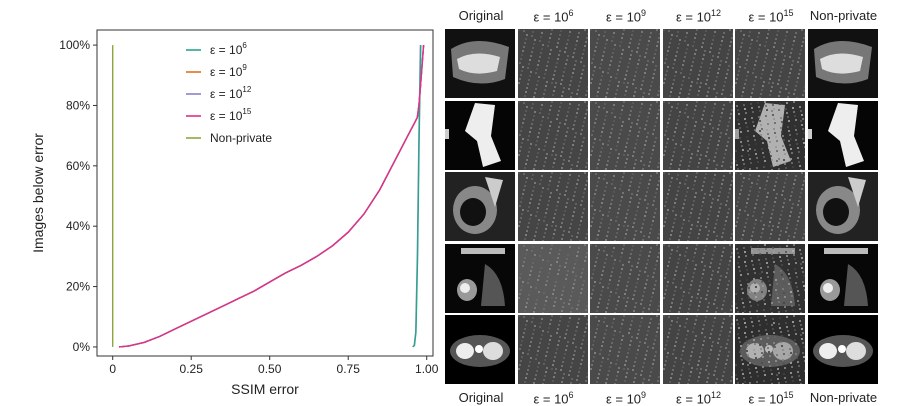  What do you see at coordinates (698, 16) in the screenshot?
I see `column-header: ε = 1012` at bounding box center [698, 16].